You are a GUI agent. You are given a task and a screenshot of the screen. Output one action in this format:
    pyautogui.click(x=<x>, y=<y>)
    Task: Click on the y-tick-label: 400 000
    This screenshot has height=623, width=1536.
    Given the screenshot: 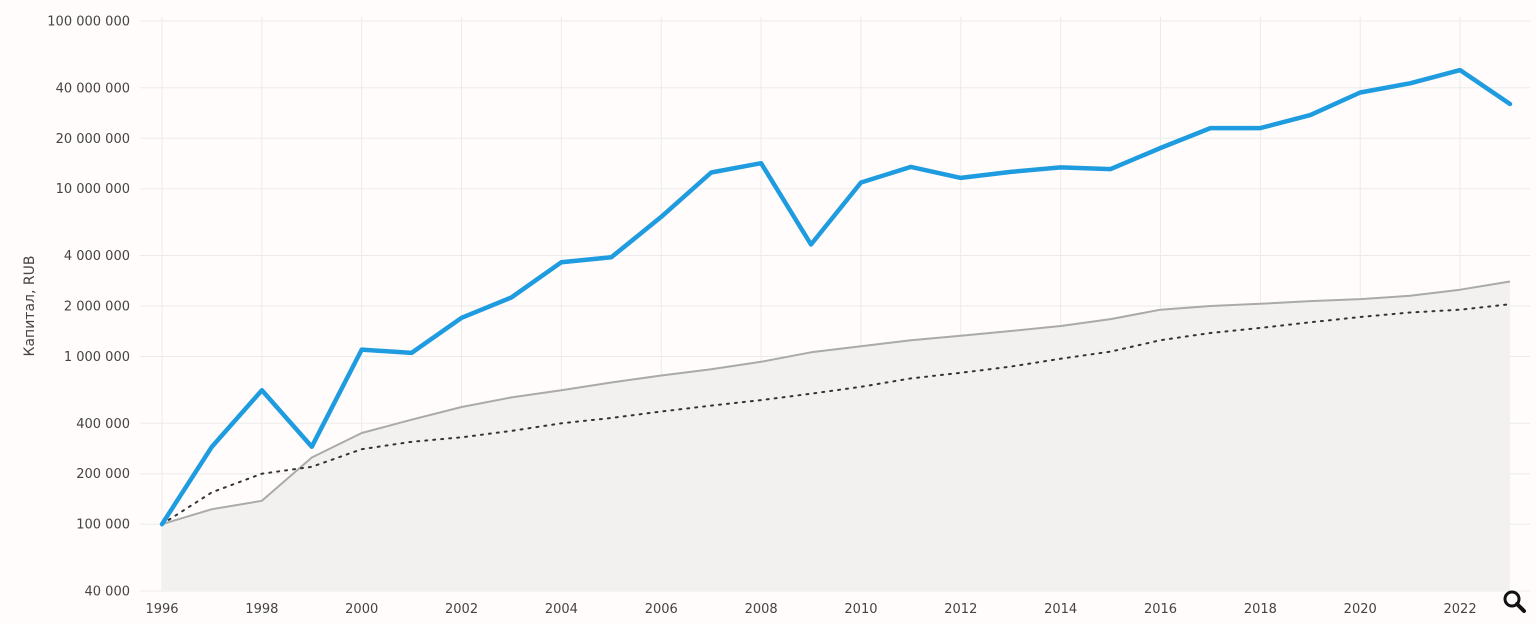 What is the action you would take?
    pyautogui.click(x=103, y=424)
    